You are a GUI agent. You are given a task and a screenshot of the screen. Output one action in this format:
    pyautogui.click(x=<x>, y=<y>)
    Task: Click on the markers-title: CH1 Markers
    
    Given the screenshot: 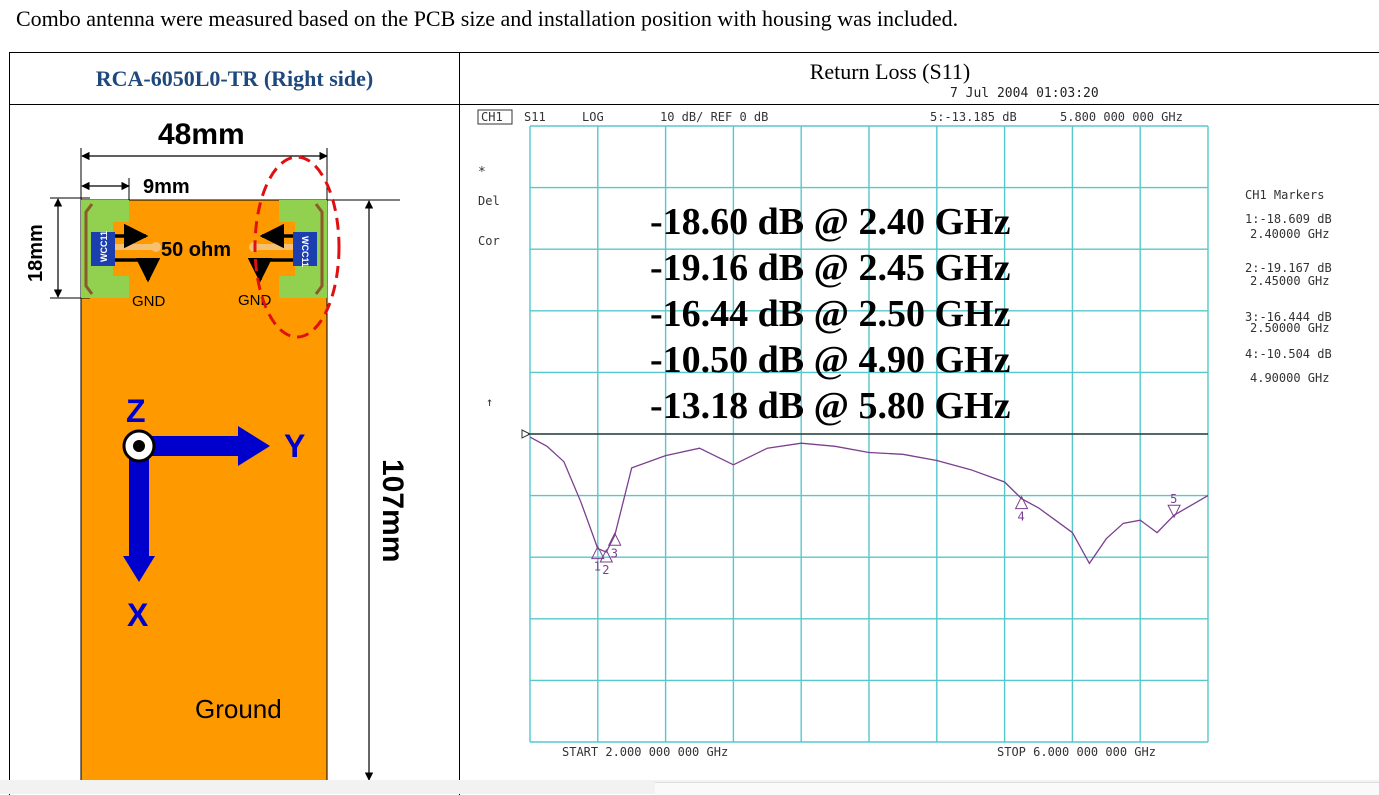 What is the action you would take?
    pyautogui.click(x=1284, y=195)
    